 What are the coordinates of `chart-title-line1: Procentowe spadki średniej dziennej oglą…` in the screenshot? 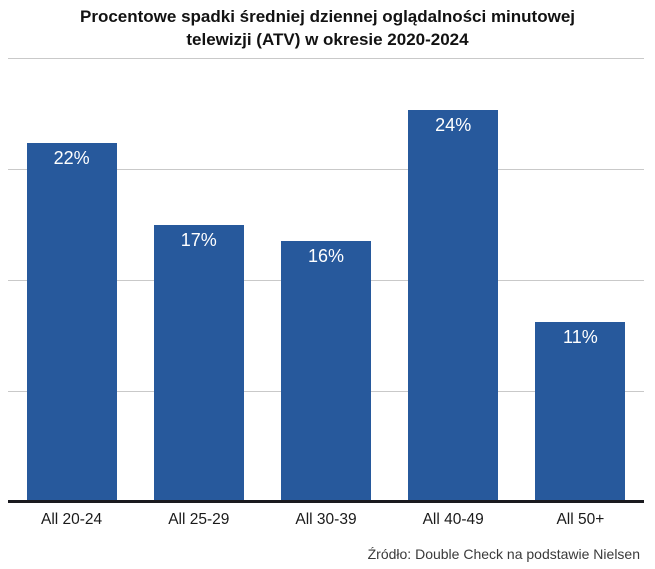 It's located at (327, 16).